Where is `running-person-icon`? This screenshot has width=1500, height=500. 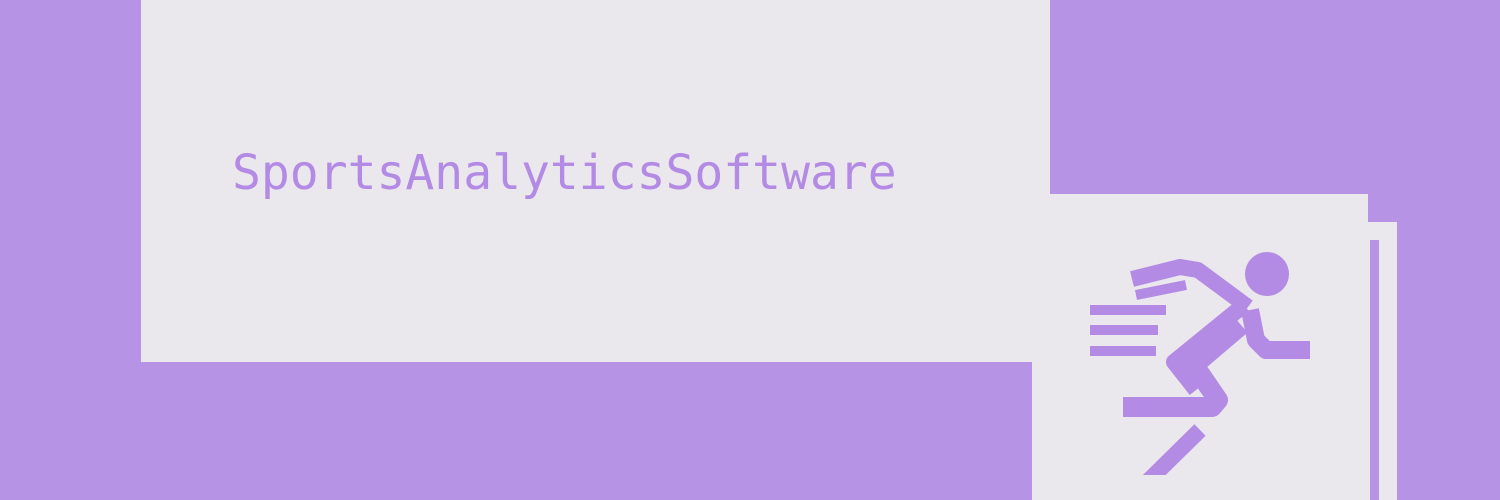 running-person-icon is located at coordinates (1200, 363).